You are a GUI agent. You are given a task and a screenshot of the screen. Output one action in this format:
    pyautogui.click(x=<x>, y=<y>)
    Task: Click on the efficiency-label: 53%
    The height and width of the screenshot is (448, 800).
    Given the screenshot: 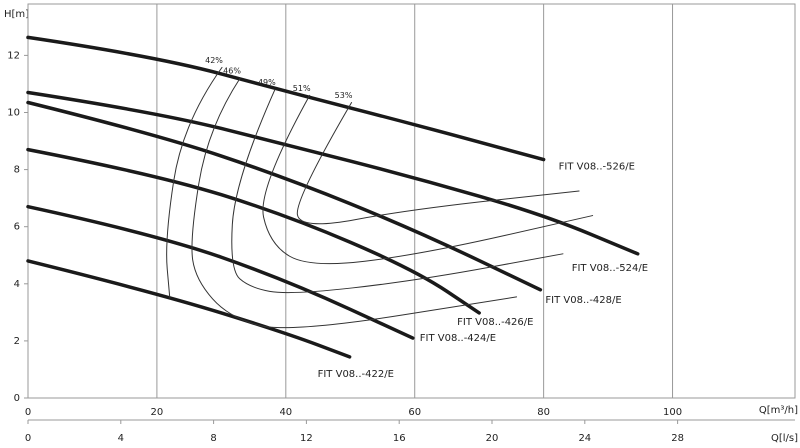 What is the action you would take?
    pyautogui.click(x=344, y=95)
    